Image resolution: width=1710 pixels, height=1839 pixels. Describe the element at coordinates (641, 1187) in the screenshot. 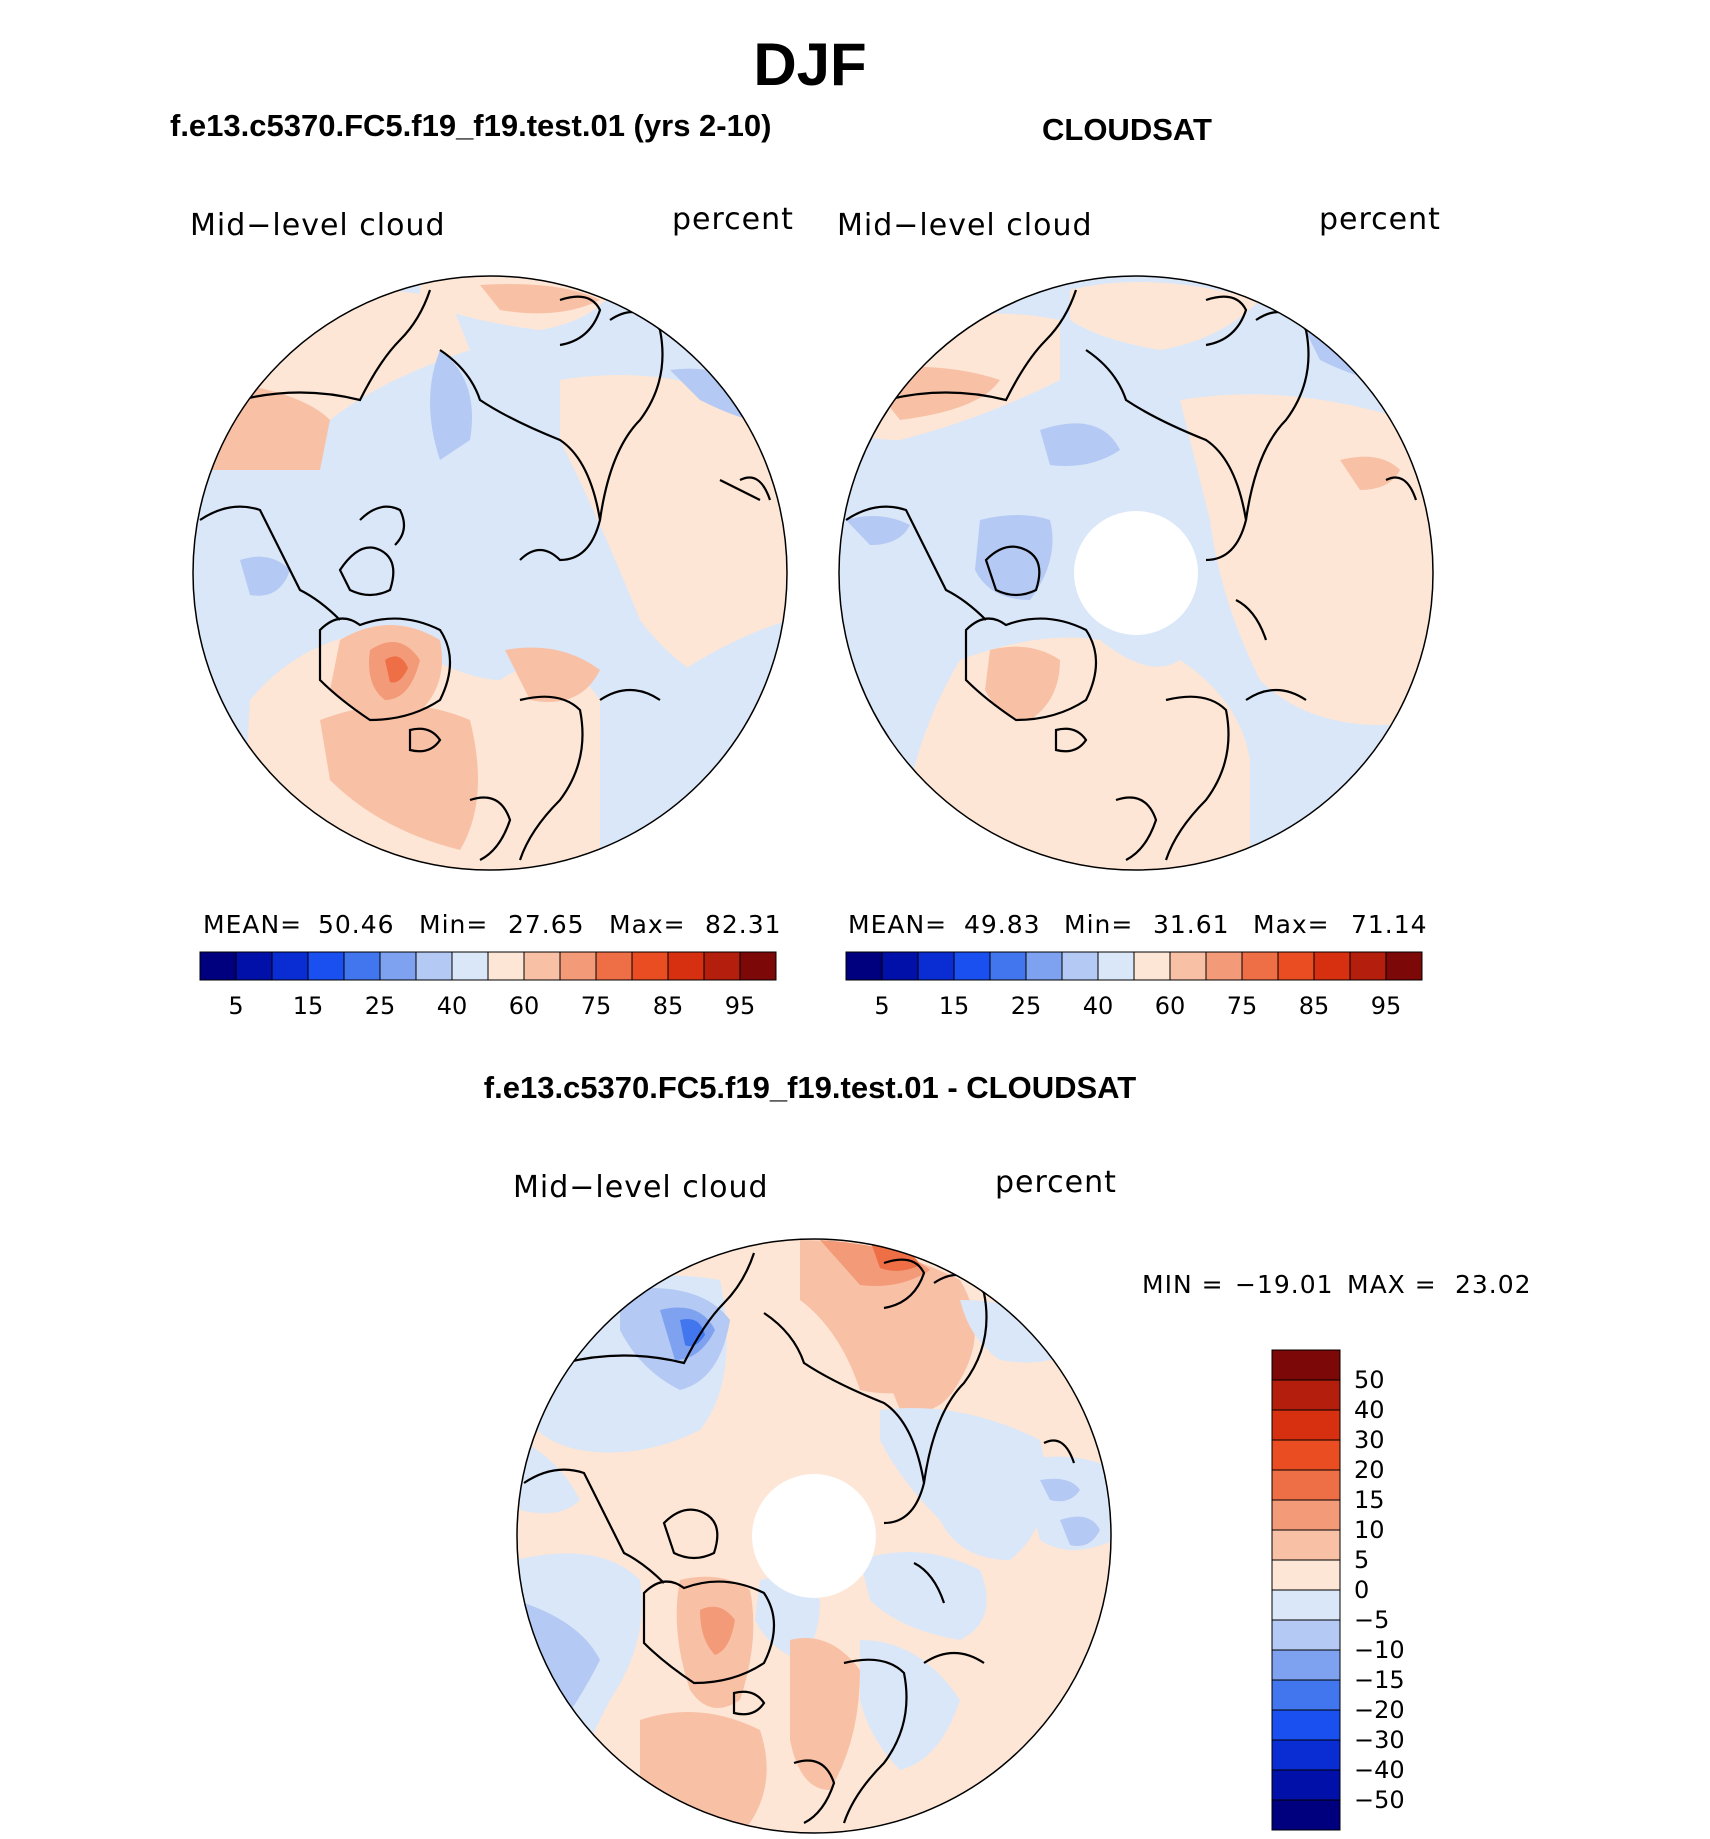

I see `diff-variable-label: Mid−level cloud` at that location.